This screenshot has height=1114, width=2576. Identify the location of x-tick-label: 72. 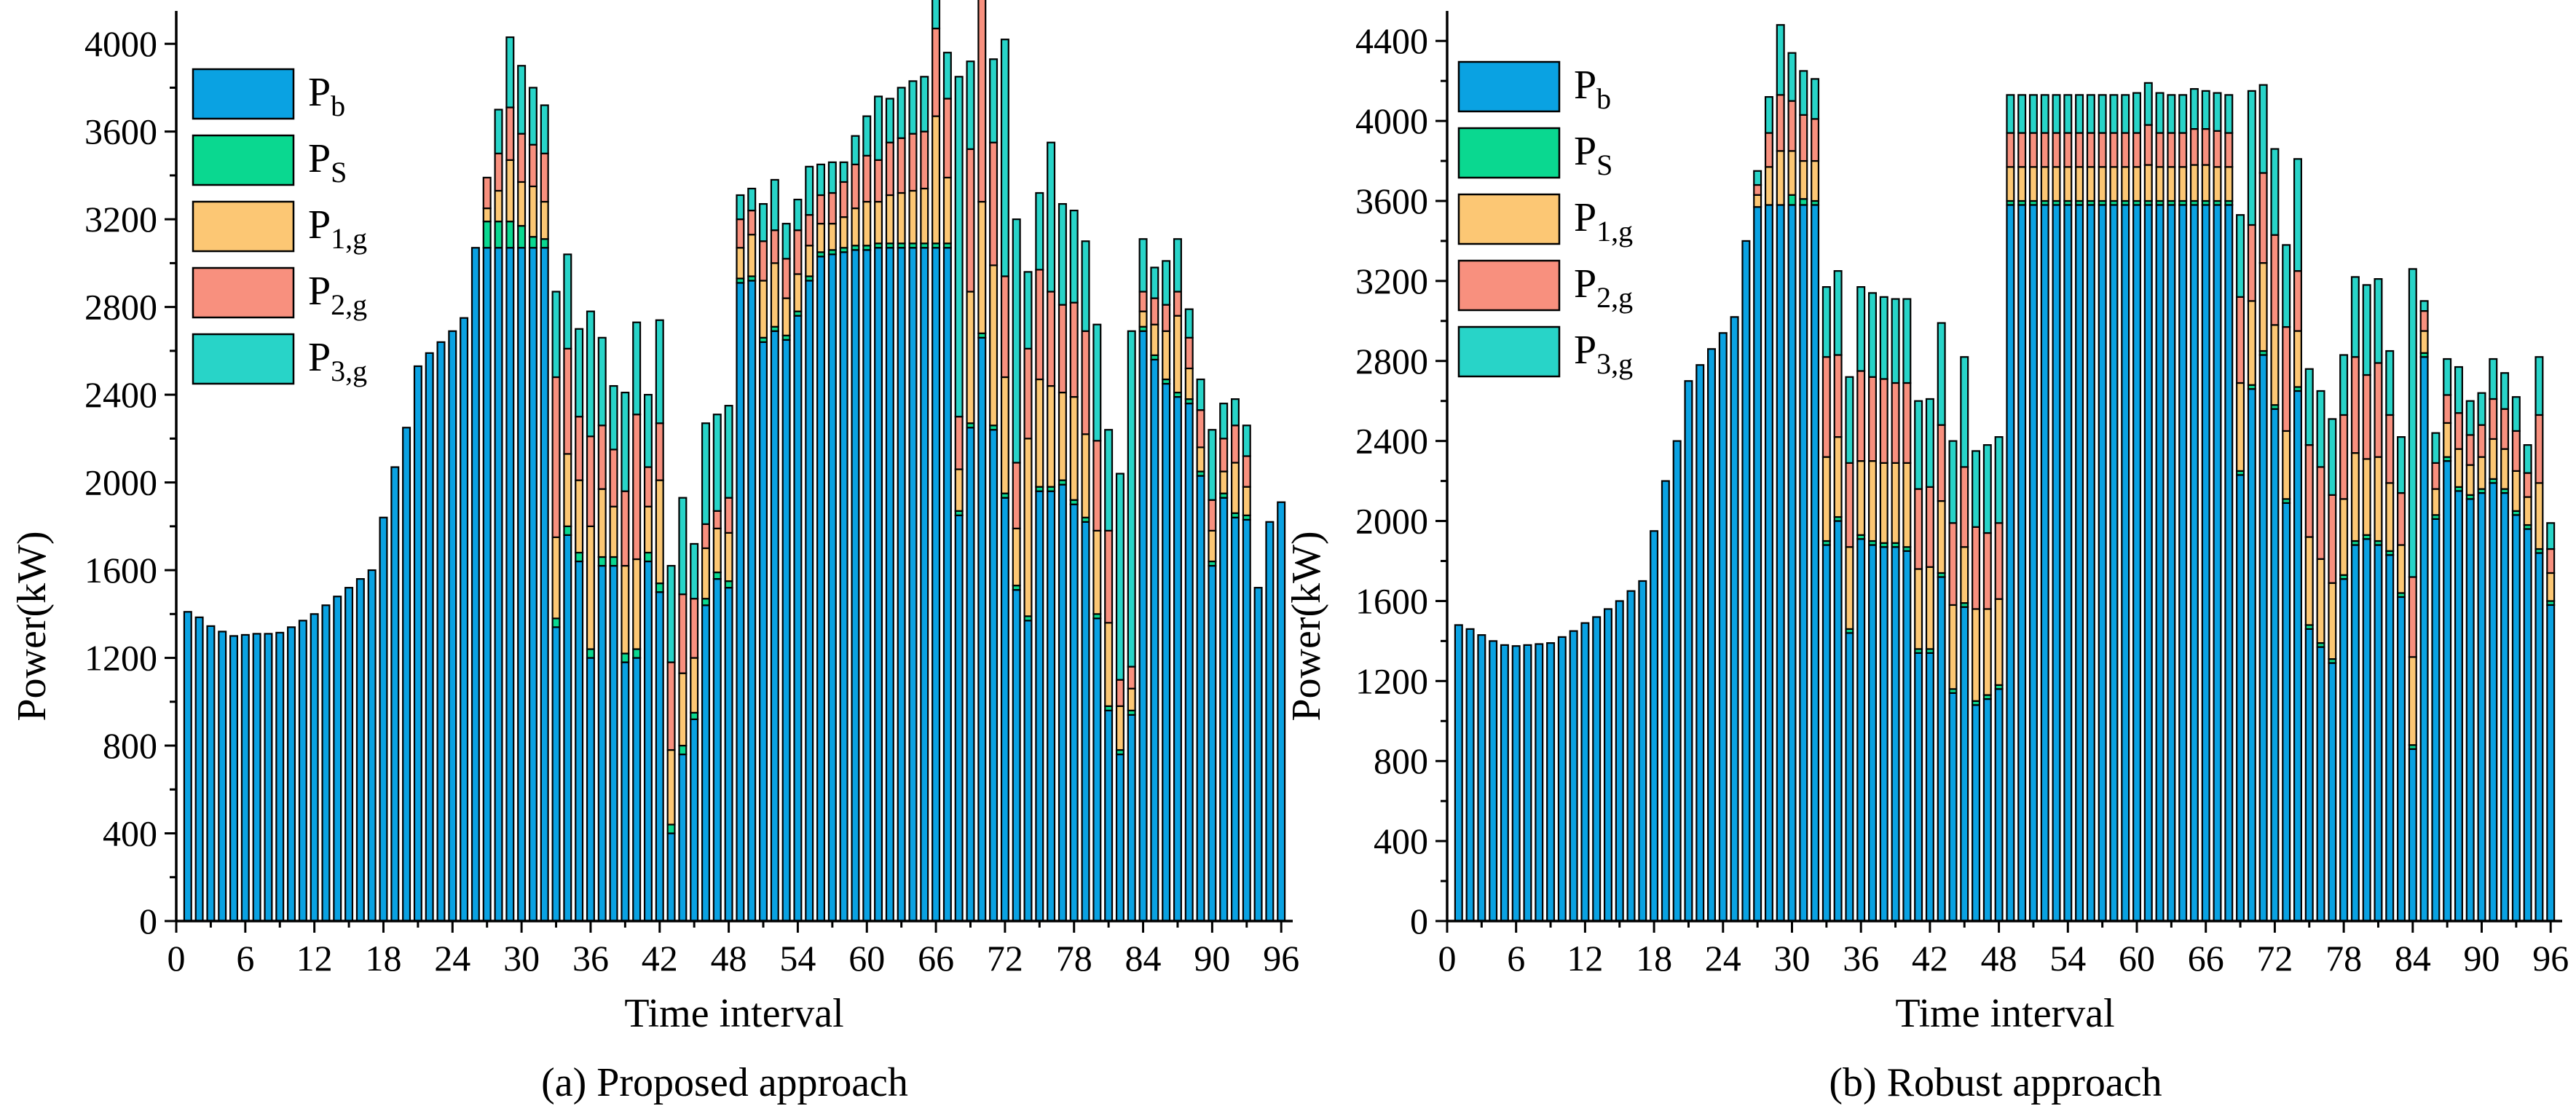
(1005, 959).